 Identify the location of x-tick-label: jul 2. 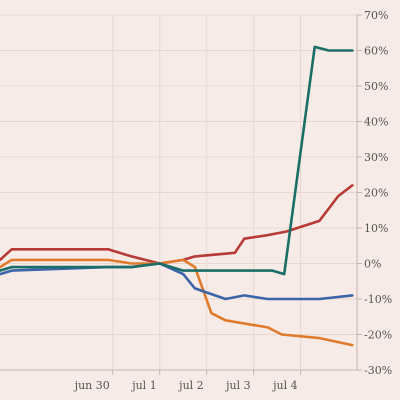
(190, 385).